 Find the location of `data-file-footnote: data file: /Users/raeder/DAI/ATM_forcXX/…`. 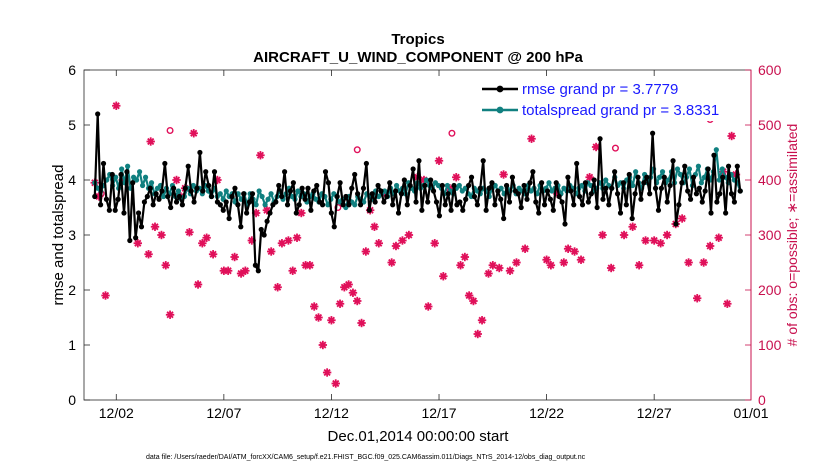

data-file-footnote: data file: /Users/raeder/DAI/ATM_forcXX/… is located at coordinates (366, 457).